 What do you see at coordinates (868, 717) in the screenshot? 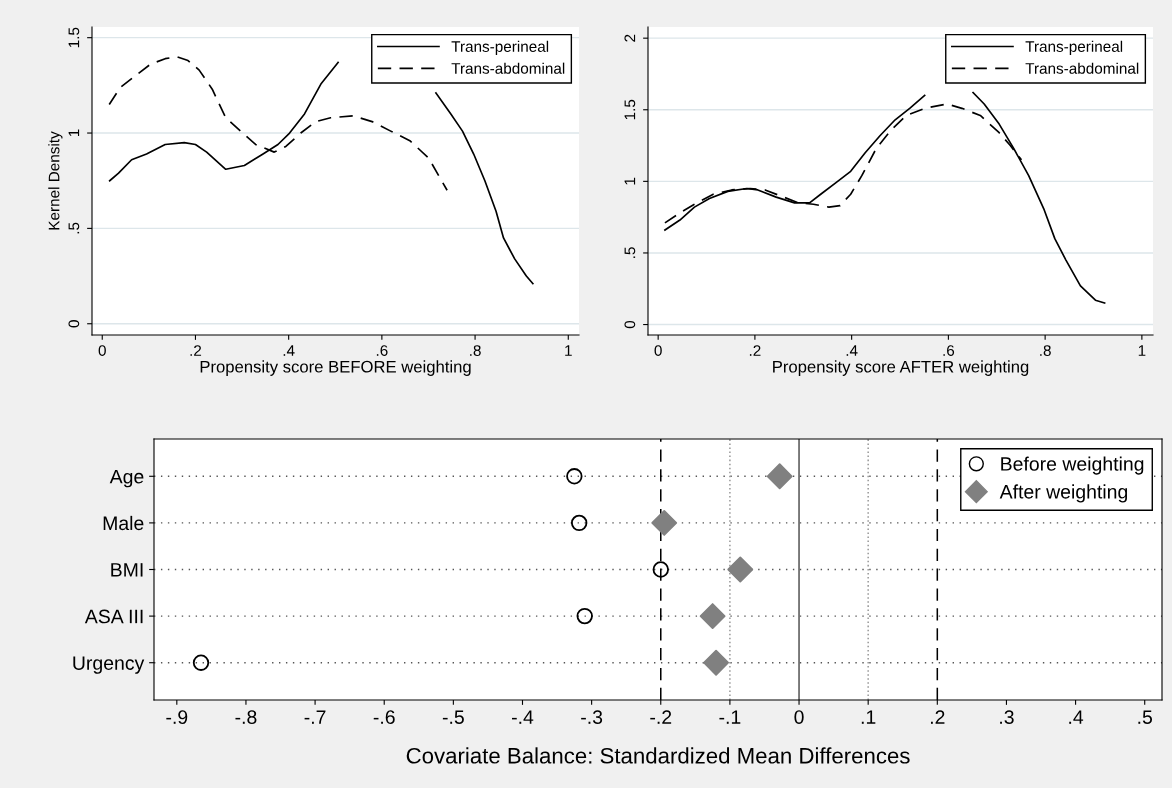
I see `x-tick-label: .1` at bounding box center [868, 717].